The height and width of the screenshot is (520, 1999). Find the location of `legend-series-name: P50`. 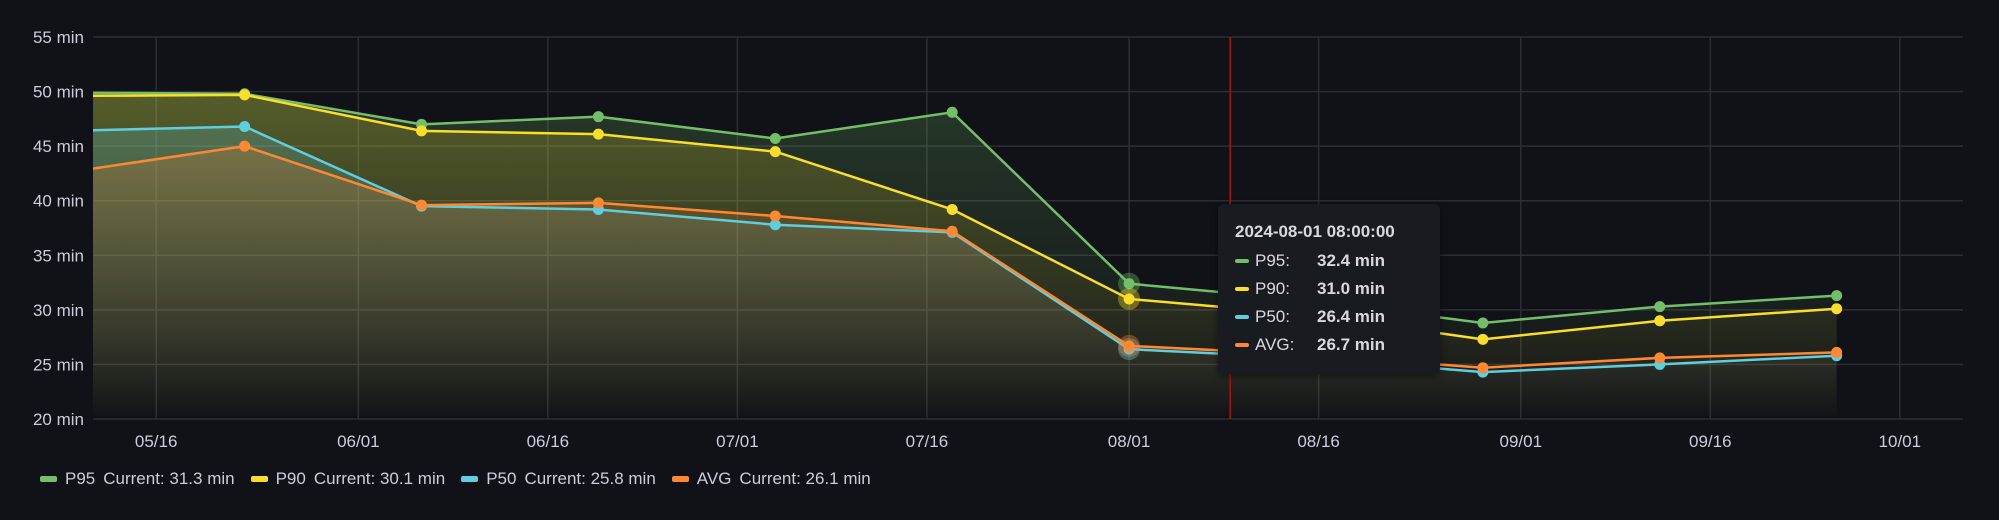

legend-series-name: P50 is located at coordinates (501, 478).